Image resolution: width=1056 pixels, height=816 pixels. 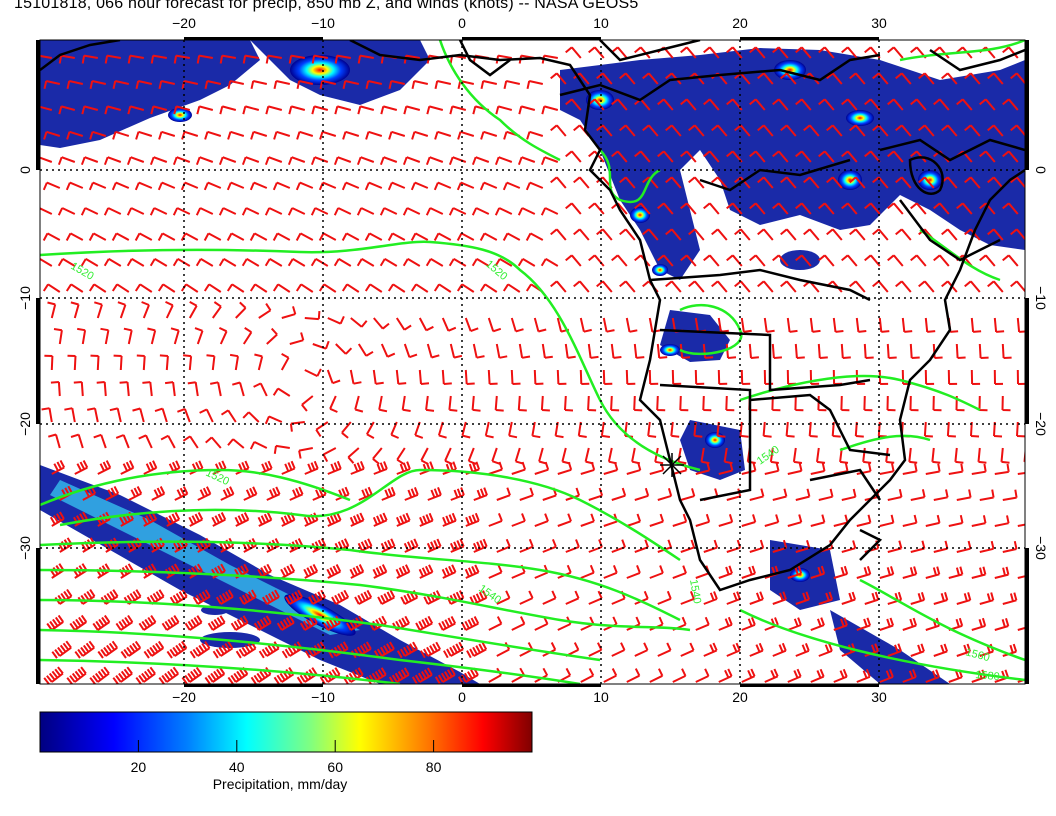 I want to click on lon-tick-label-top: 30, so click(x=879, y=23).